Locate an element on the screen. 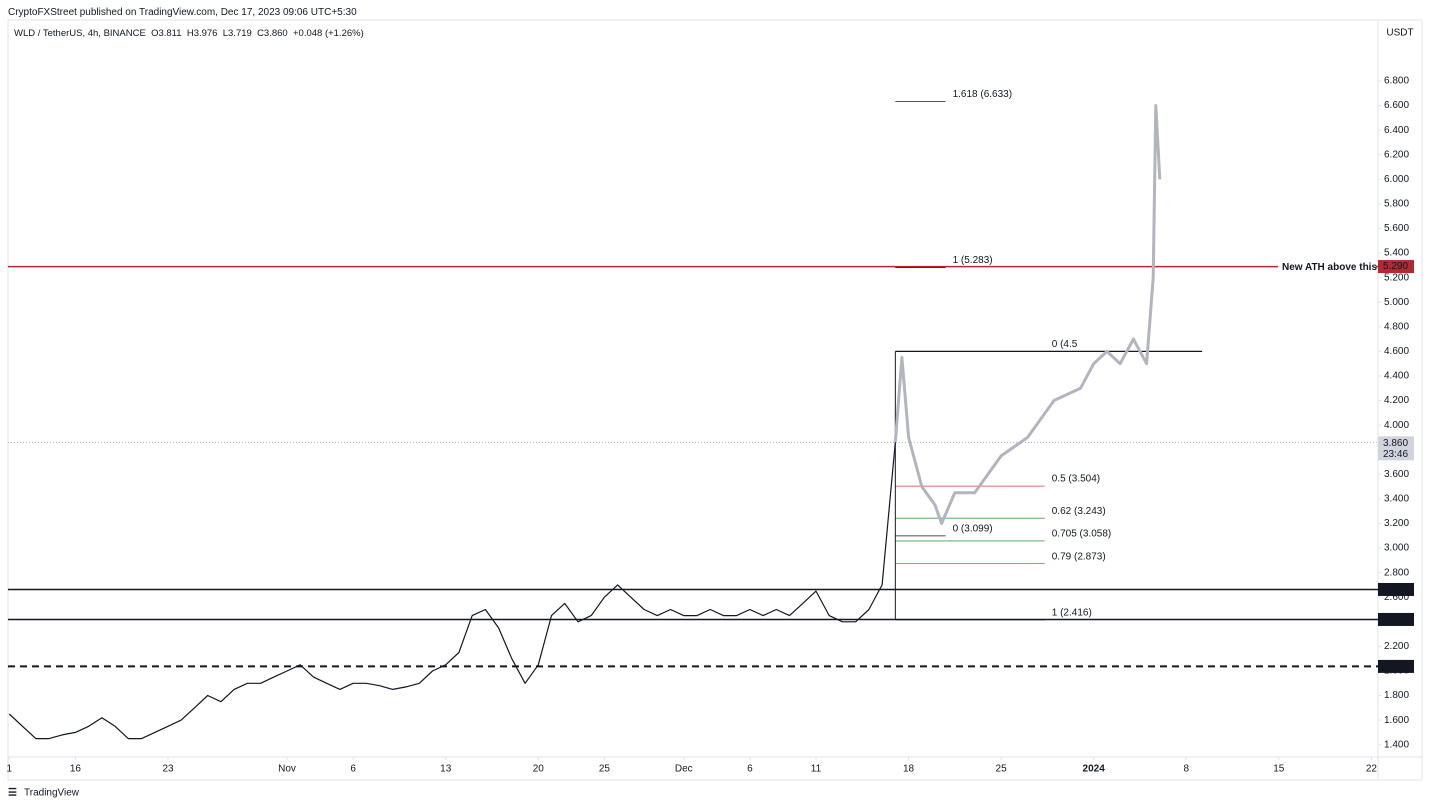 This screenshot has height=806, width=1430. x-tick-label: 23 is located at coordinates (168, 769).